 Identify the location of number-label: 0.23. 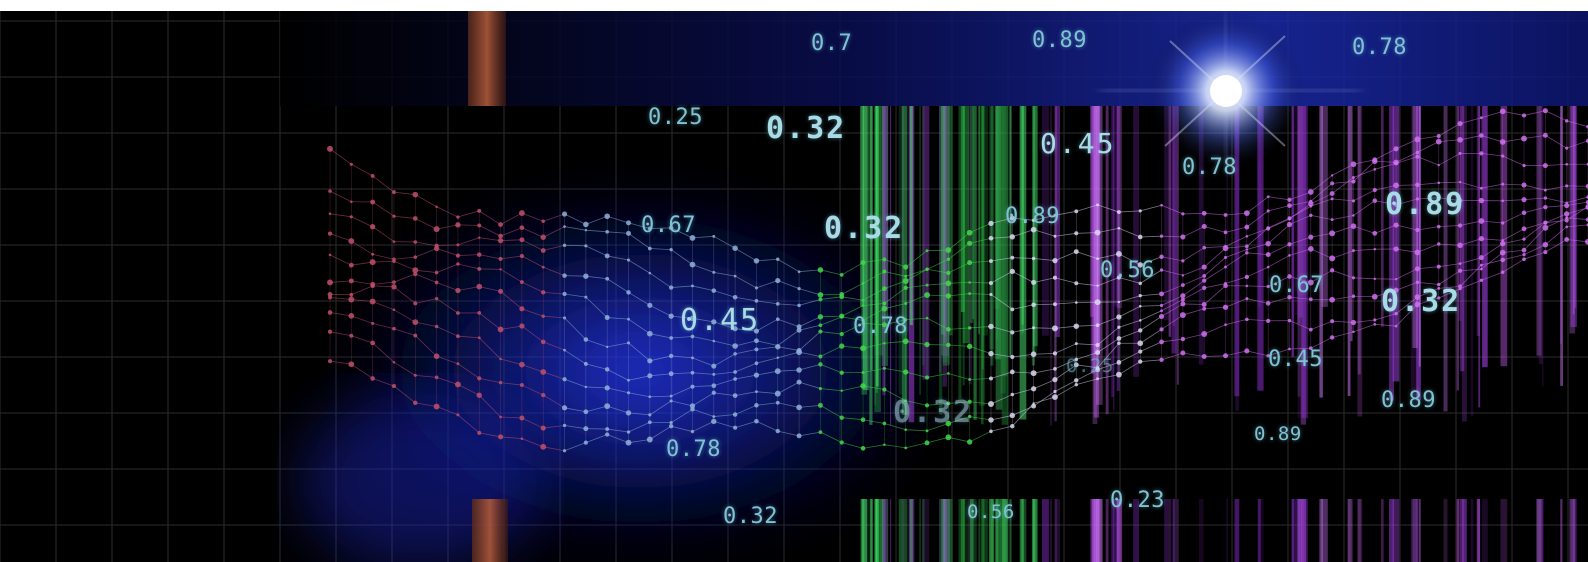
(1137, 500).